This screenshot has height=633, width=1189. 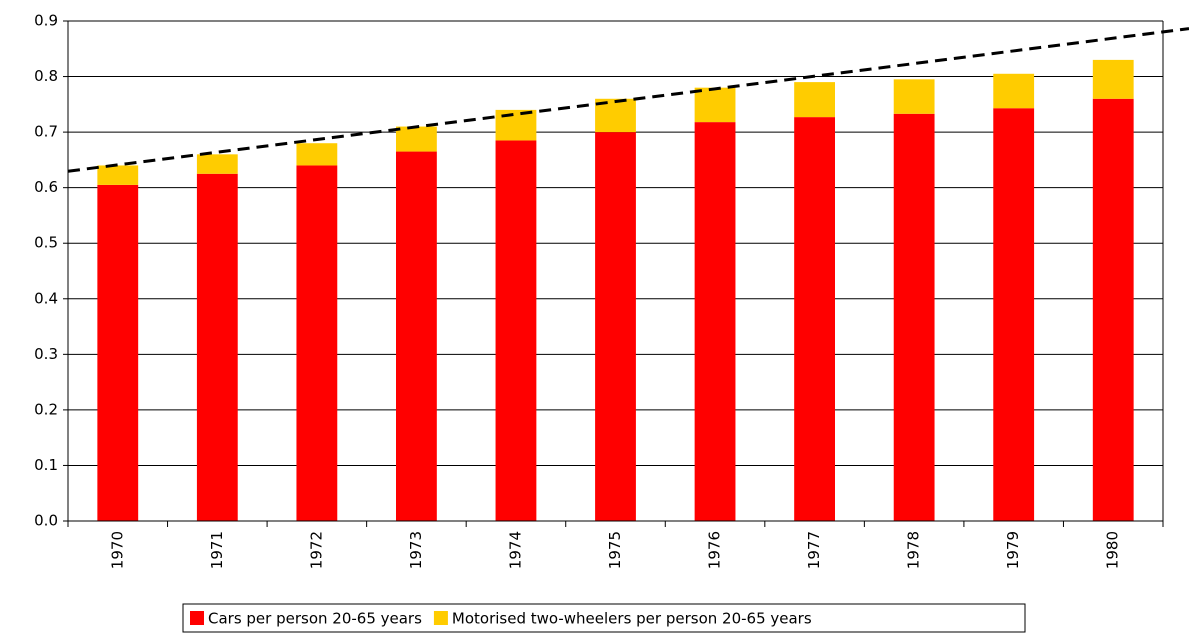 What do you see at coordinates (46, 187) in the screenshot?
I see `y-tick-label: 0.6` at bounding box center [46, 187].